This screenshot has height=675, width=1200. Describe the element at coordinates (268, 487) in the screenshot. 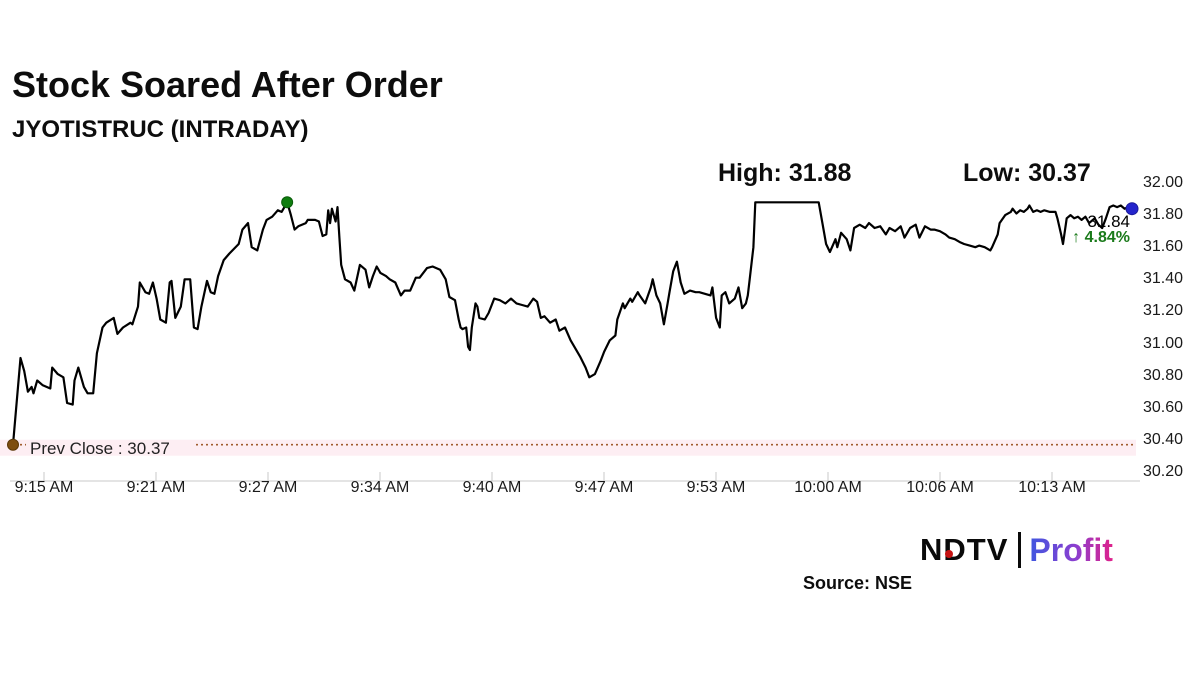

I see `x-tick-label: 9:27 AM` at that location.